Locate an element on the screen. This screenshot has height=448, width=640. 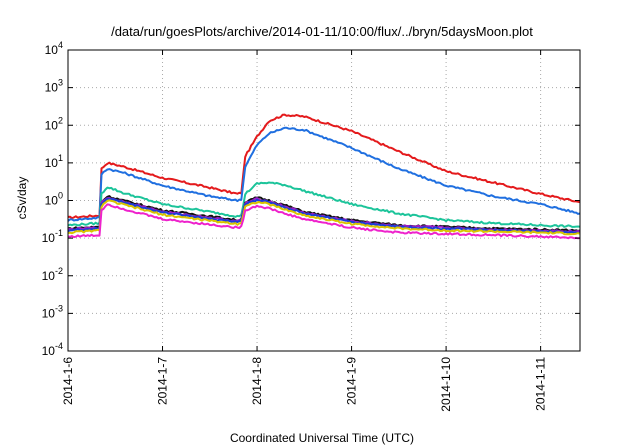
y-tick-label: 10⁻² is located at coordinates (52, 274).